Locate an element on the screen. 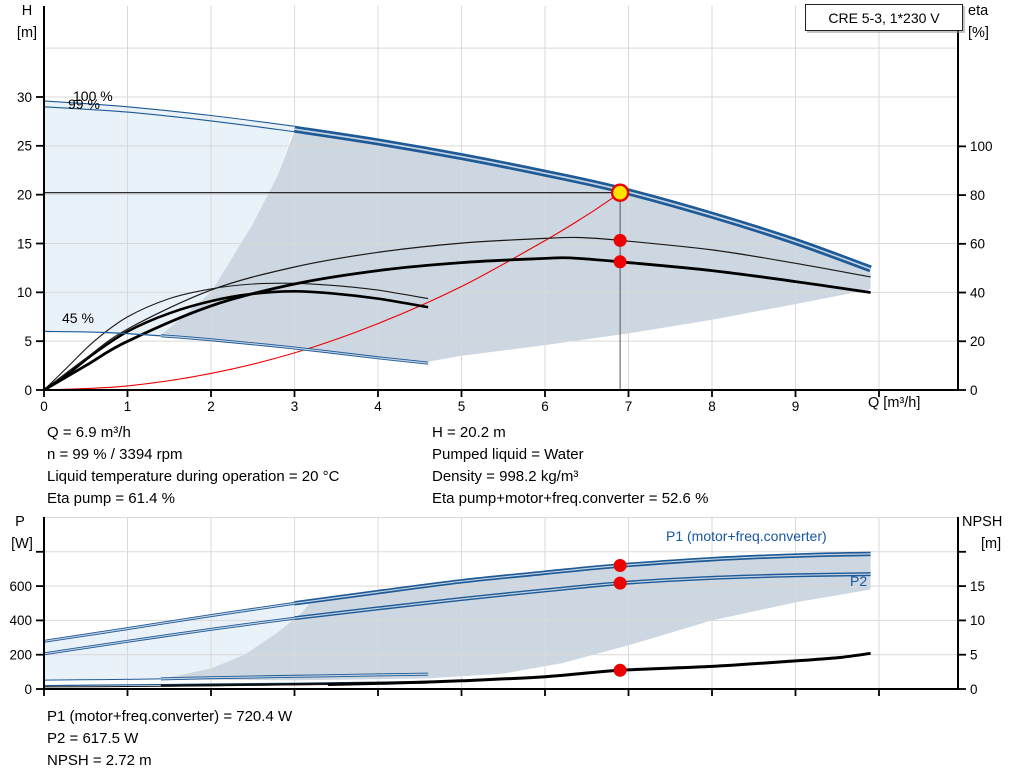 This screenshot has width=1024, height=781. info-speed: n = 99 % / 3394 rpm is located at coordinates (115, 454).